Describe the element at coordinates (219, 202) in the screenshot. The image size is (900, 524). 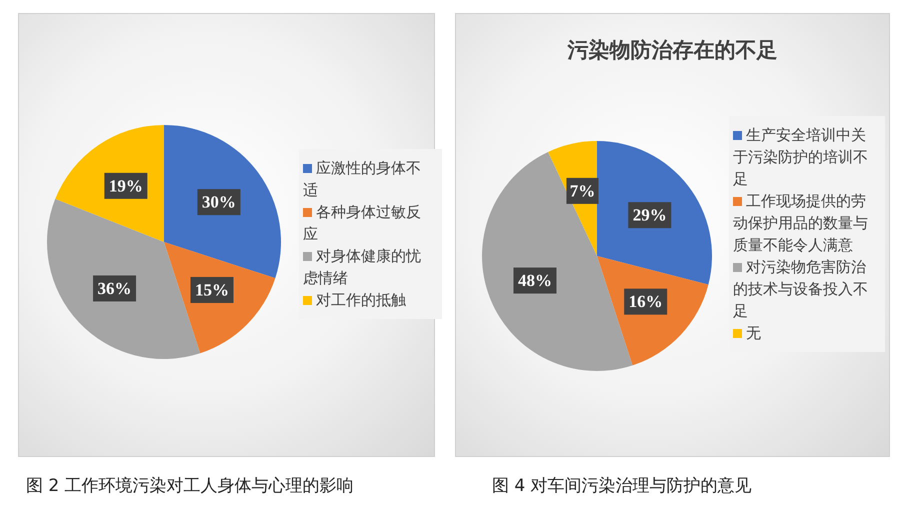
I see `data-label: 30%` at that location.